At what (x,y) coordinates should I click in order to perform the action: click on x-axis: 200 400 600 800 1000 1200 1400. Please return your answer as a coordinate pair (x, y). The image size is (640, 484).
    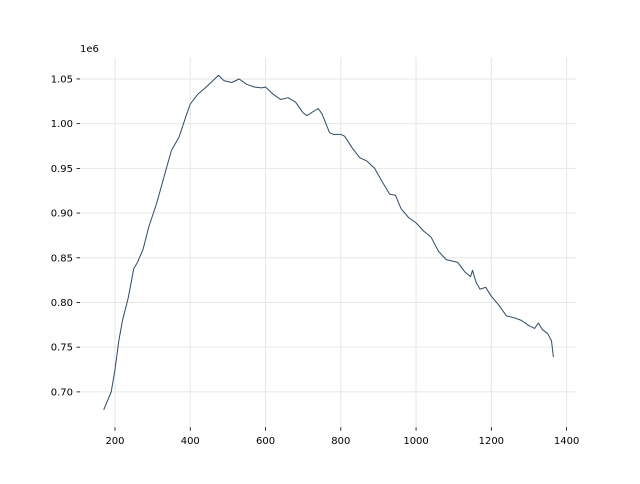
    Looking at the image, I should click on (342, 437).